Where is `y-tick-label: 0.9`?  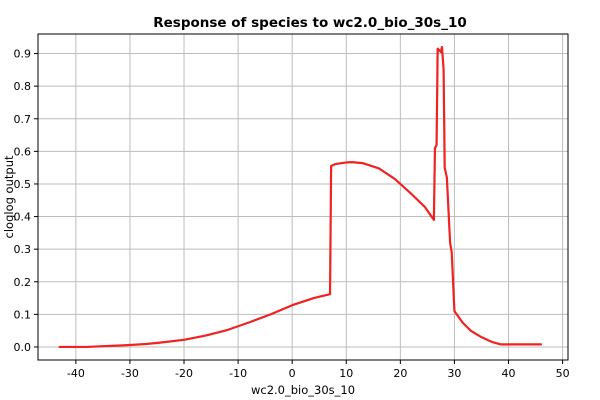 y-tick-label: 0.9 is located at coordinates (23, 54).